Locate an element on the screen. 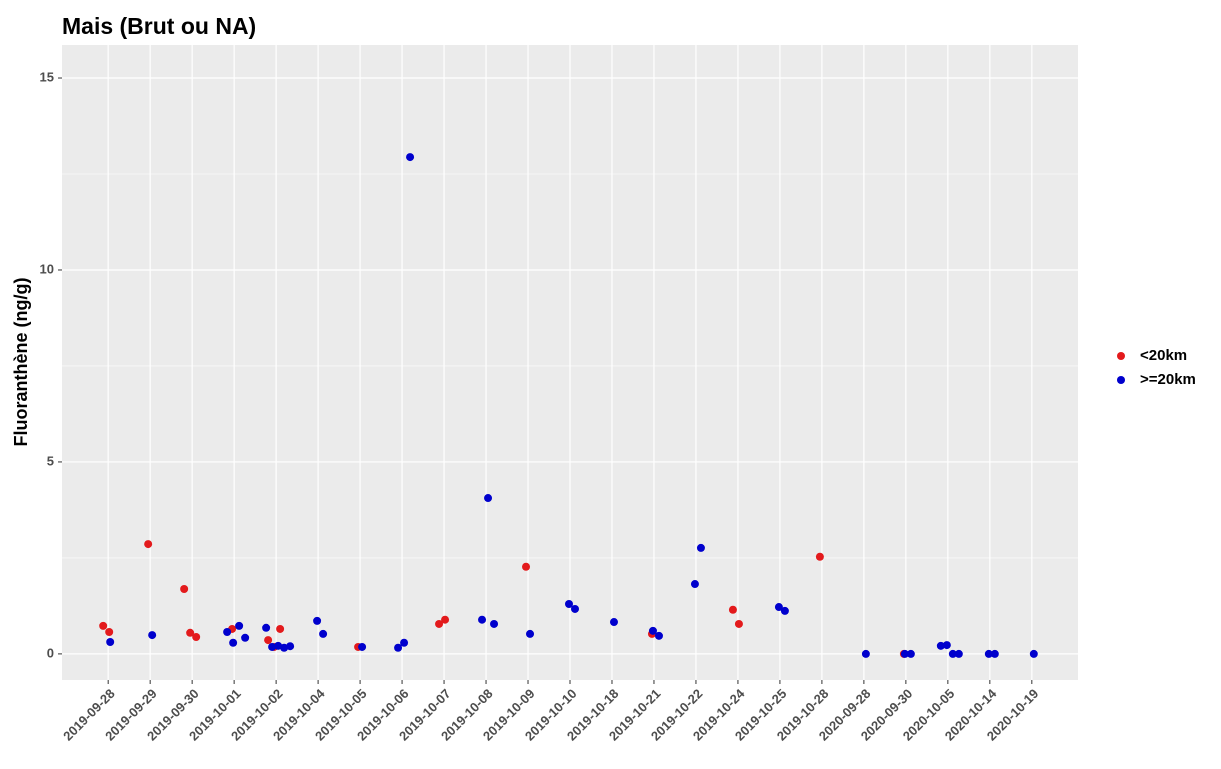 Image resolution: width=1221 pixels, height=769 pixels. y-axis-label: Fluoranthène (ng/g) is located at coordinates (21, 362).